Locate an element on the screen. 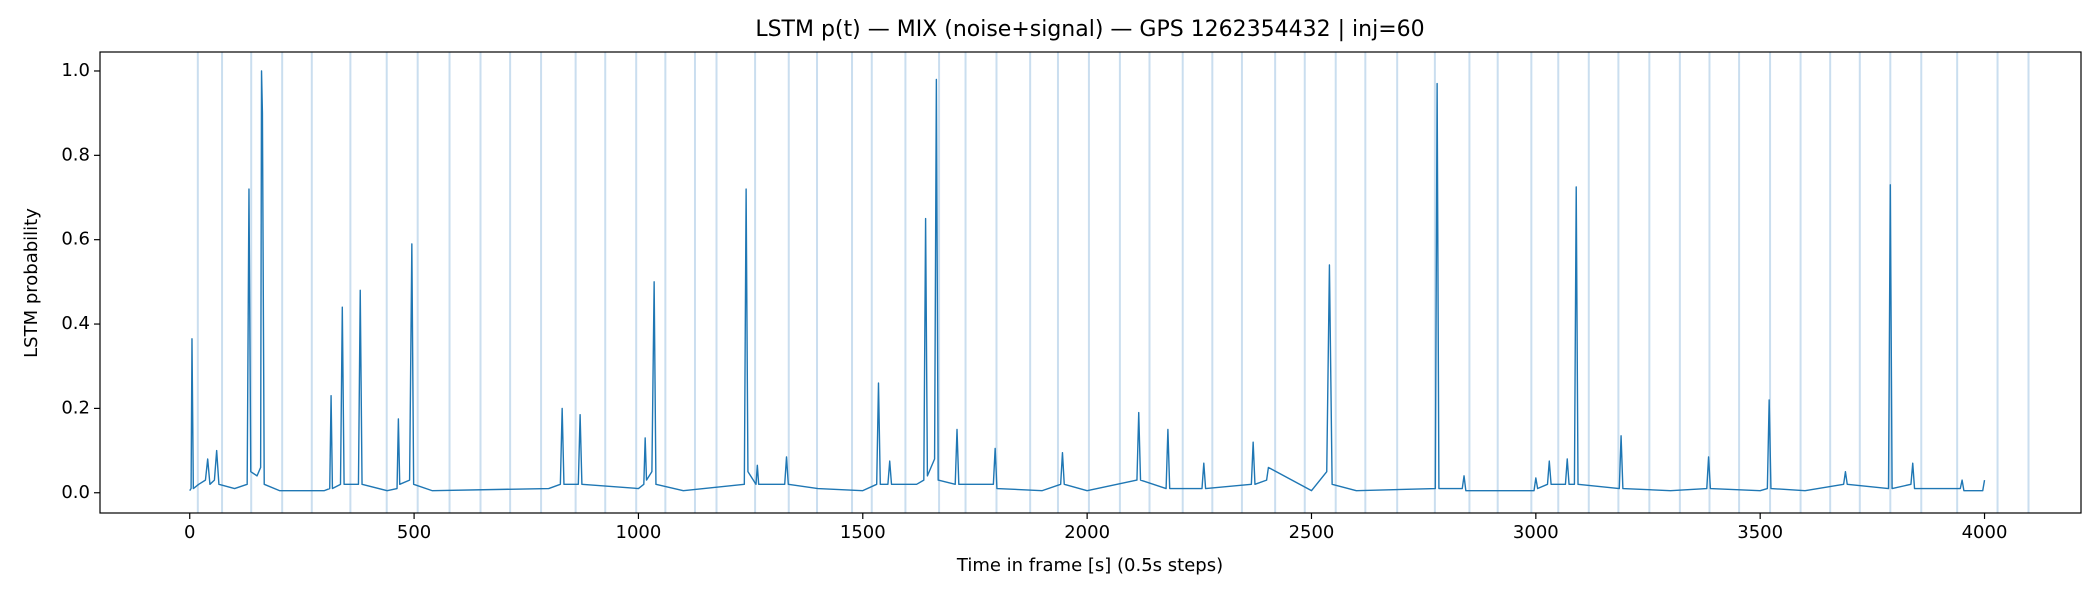 This screenshot has width=2100, height=600. x-tick-label: 2000 is located at coordinates (1087, 532).